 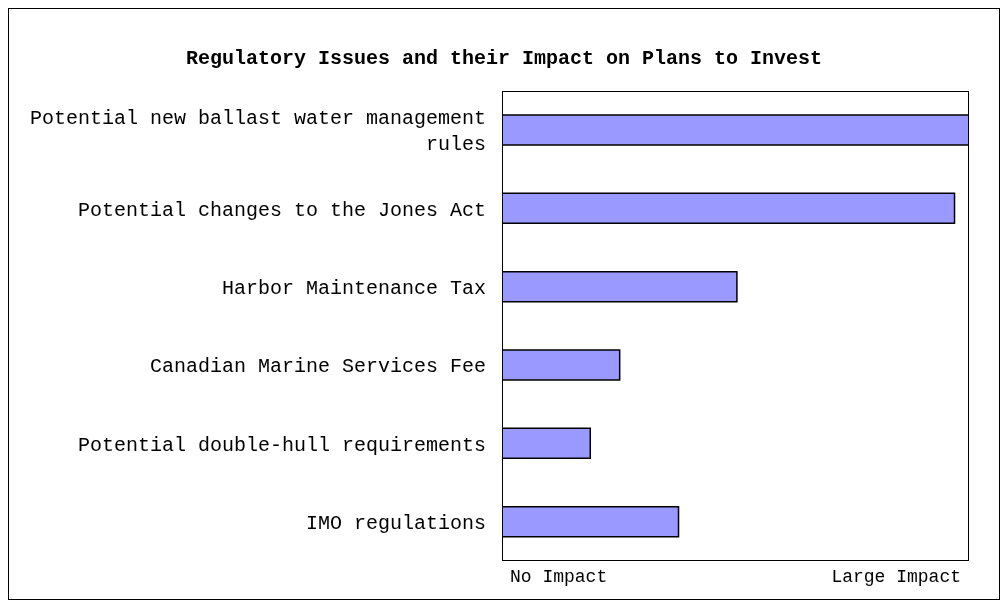 What do you see at coordinates (896, 577) in the screenshot?
I see `text: Large Impact` at bounding box center [896, 577].